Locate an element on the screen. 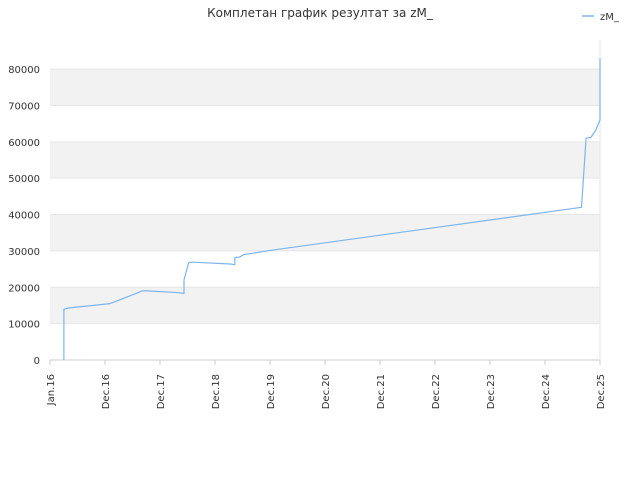  chart-title: Комплетан график резултат за zM_ is located at coordinates (320, 13).